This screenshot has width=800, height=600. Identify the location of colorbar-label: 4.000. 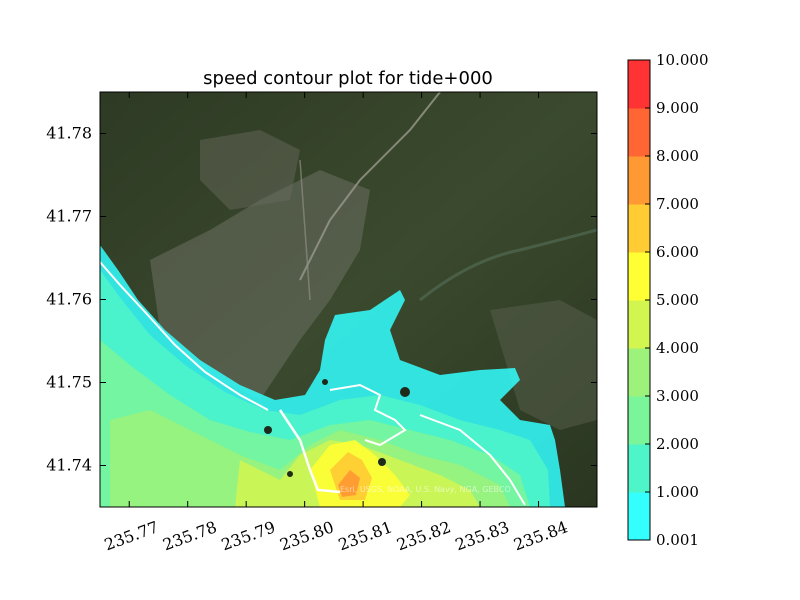
(677, 348).